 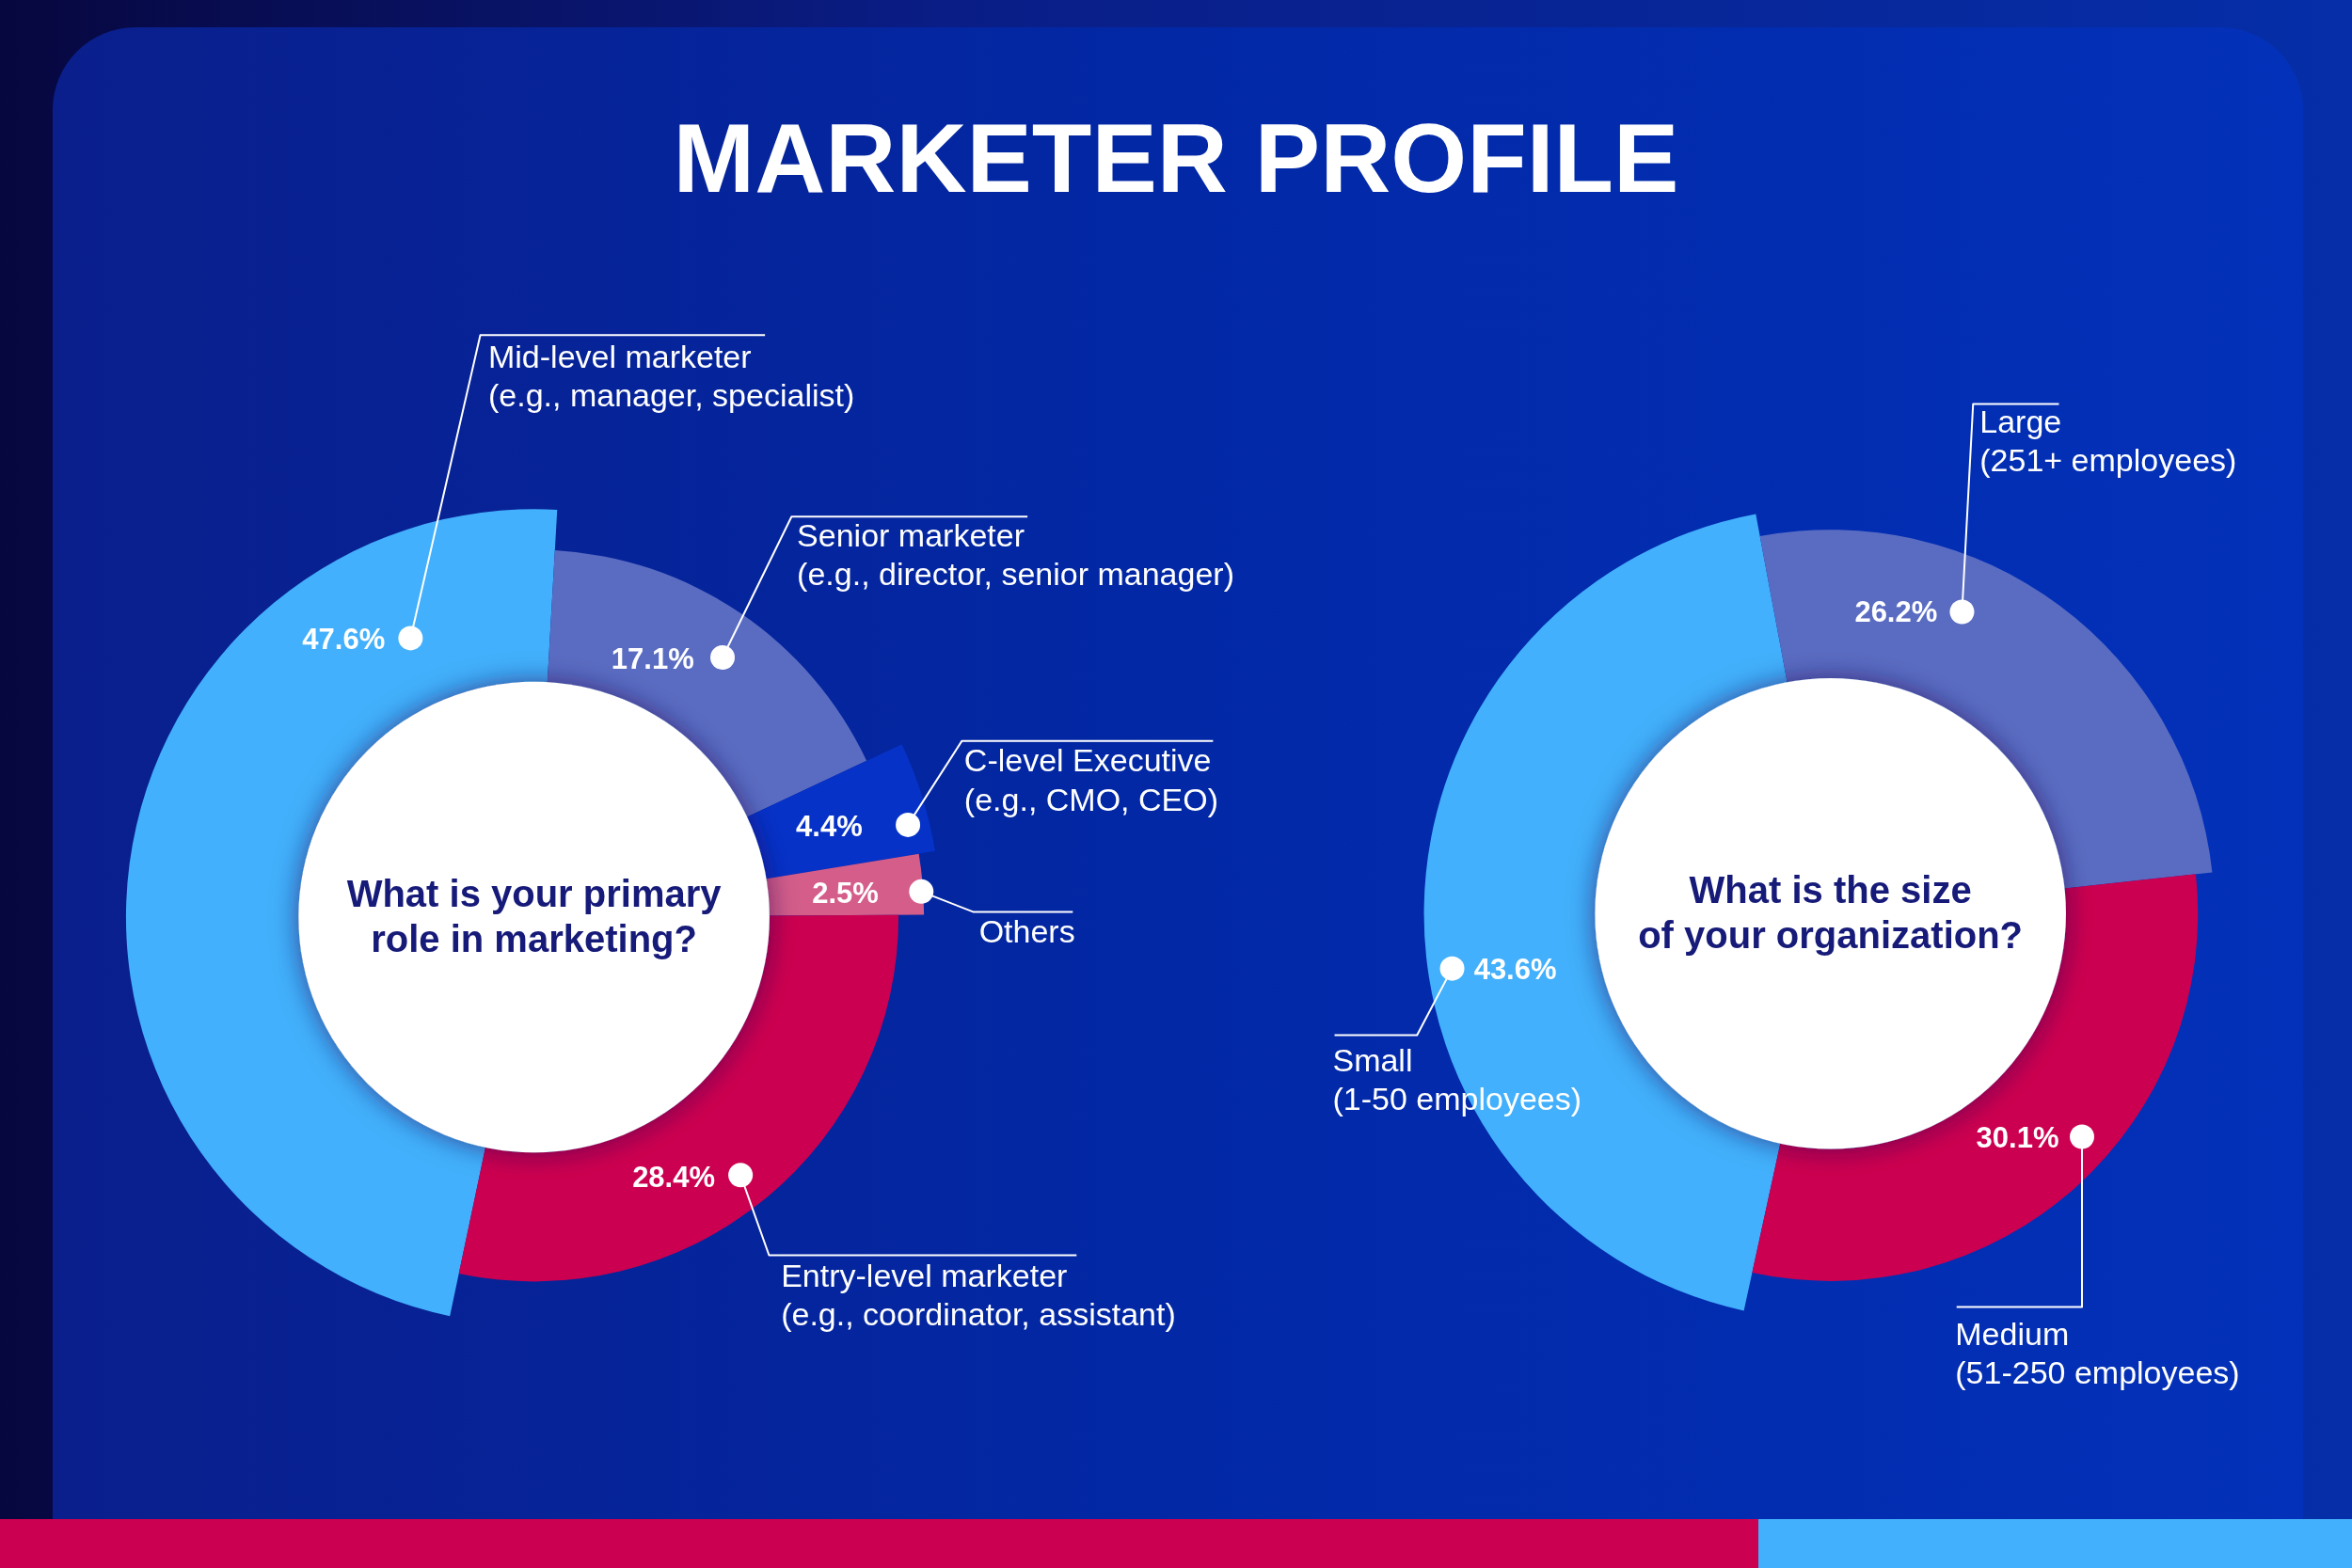 I want to click on slice-label: Others, so click(x=1026, y=931).